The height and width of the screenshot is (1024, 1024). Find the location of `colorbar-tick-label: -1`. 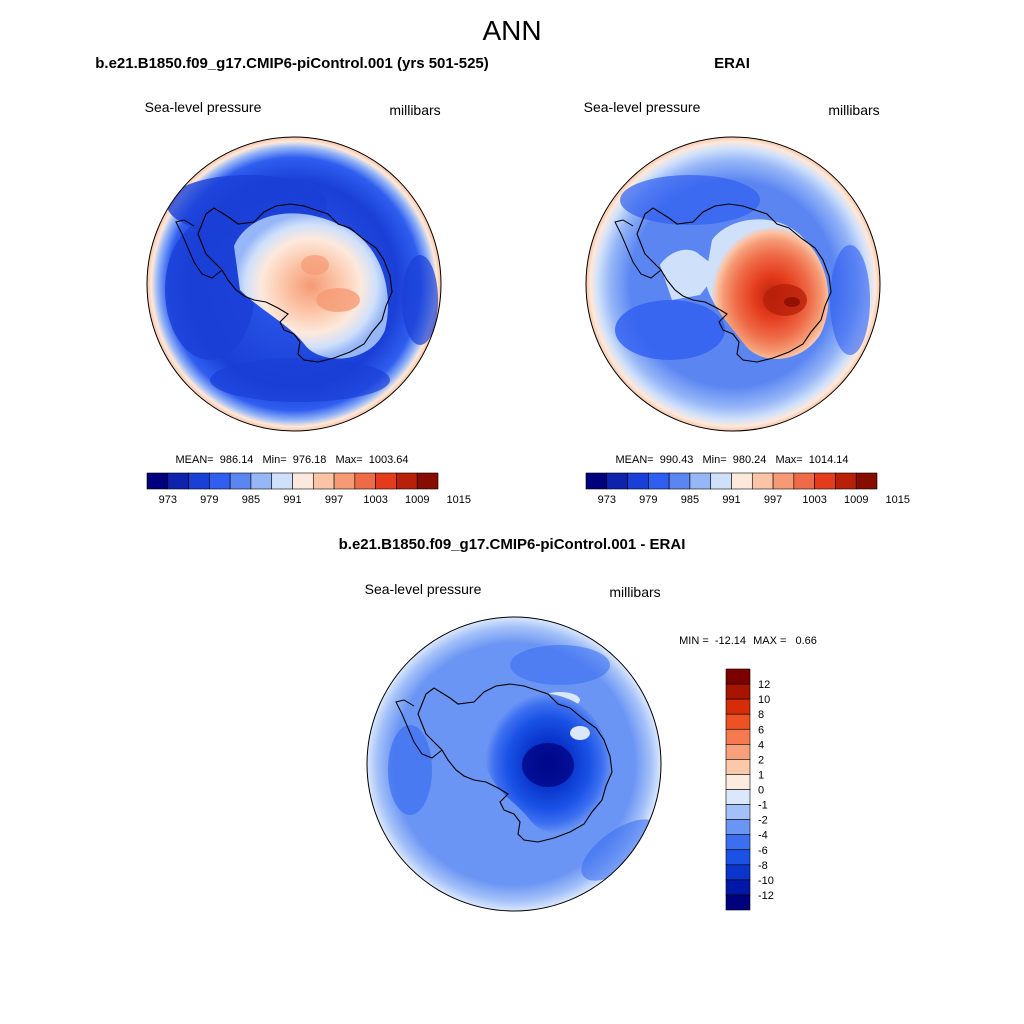

colorbar-tick-label: -1 is located at coordinates (763, 806).